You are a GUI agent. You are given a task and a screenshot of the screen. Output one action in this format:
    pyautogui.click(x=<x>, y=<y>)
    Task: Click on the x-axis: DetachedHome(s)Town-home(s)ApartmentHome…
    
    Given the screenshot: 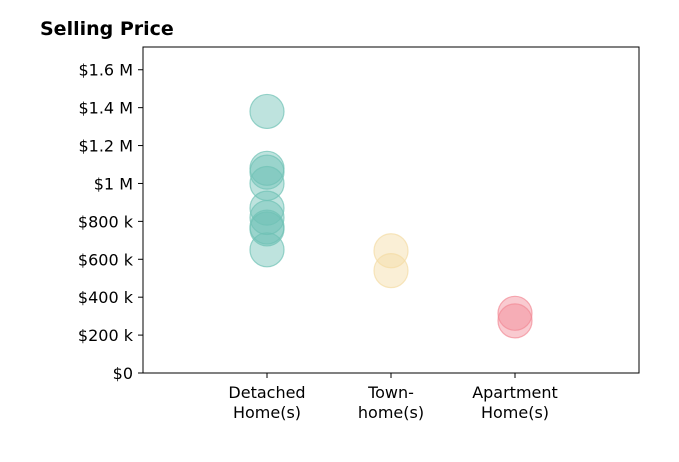 What is the action you would take?
    pyautogui.click(x=393, y=397)
    